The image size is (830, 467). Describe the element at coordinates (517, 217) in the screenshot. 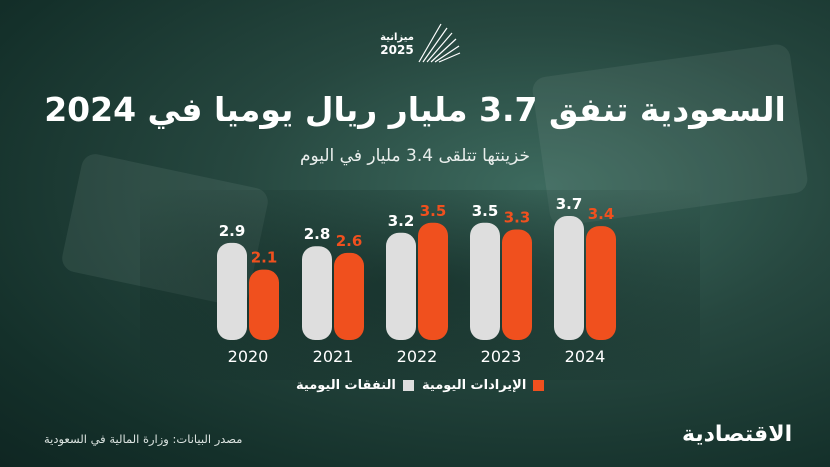

I see `value-label-revenue-2023: 3.3` at that location.